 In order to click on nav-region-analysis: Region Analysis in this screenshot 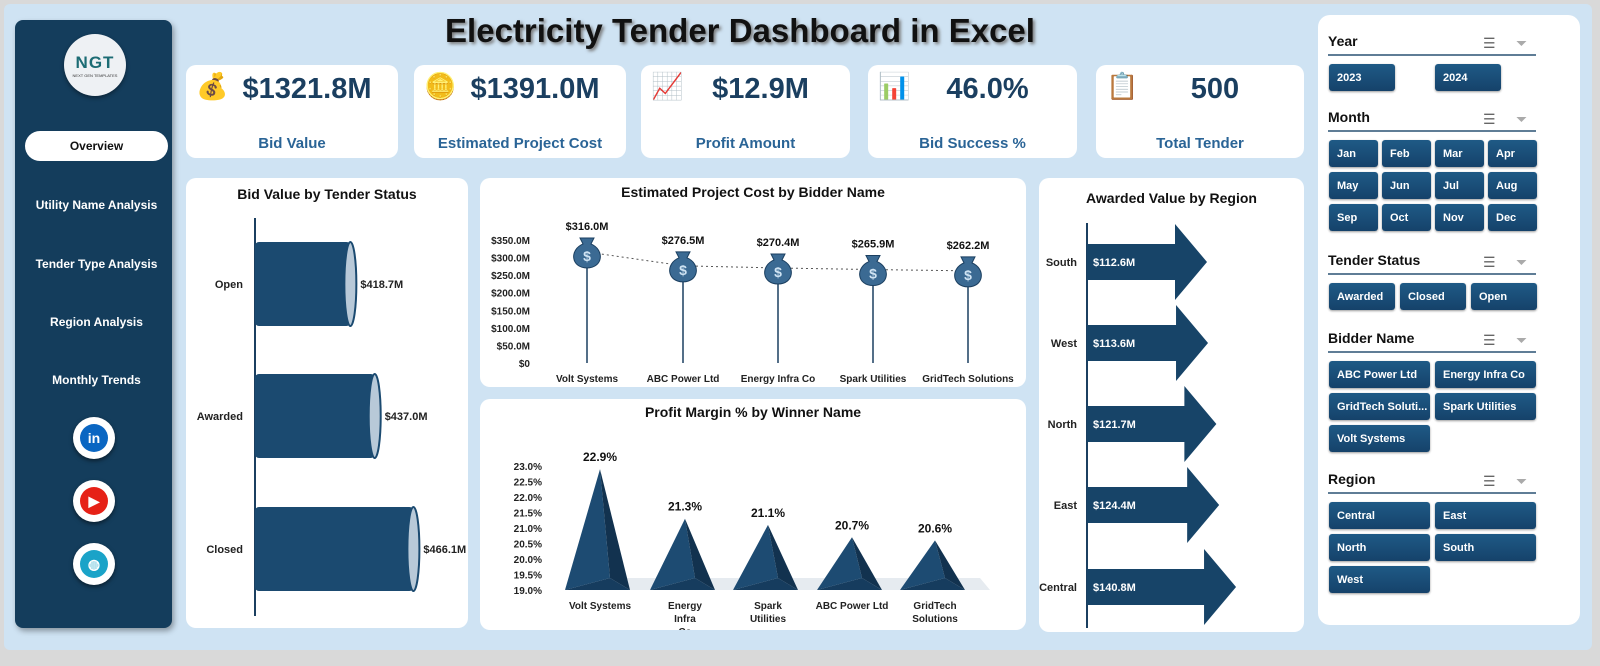, I will do `click(96, 322)`.